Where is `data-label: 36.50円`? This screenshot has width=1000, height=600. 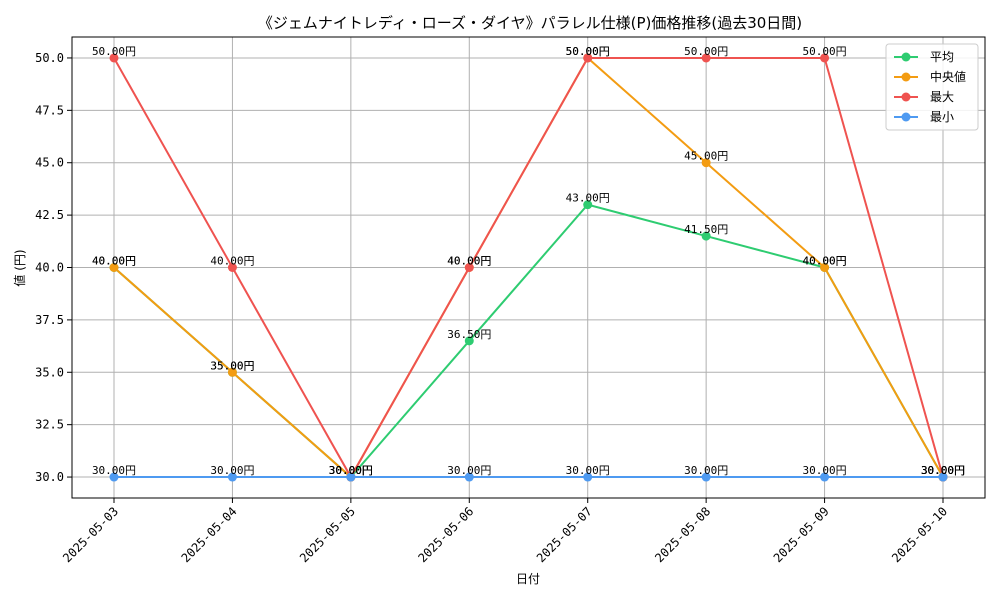 data-label: 36.50円 is located at coordinates (469, 334).